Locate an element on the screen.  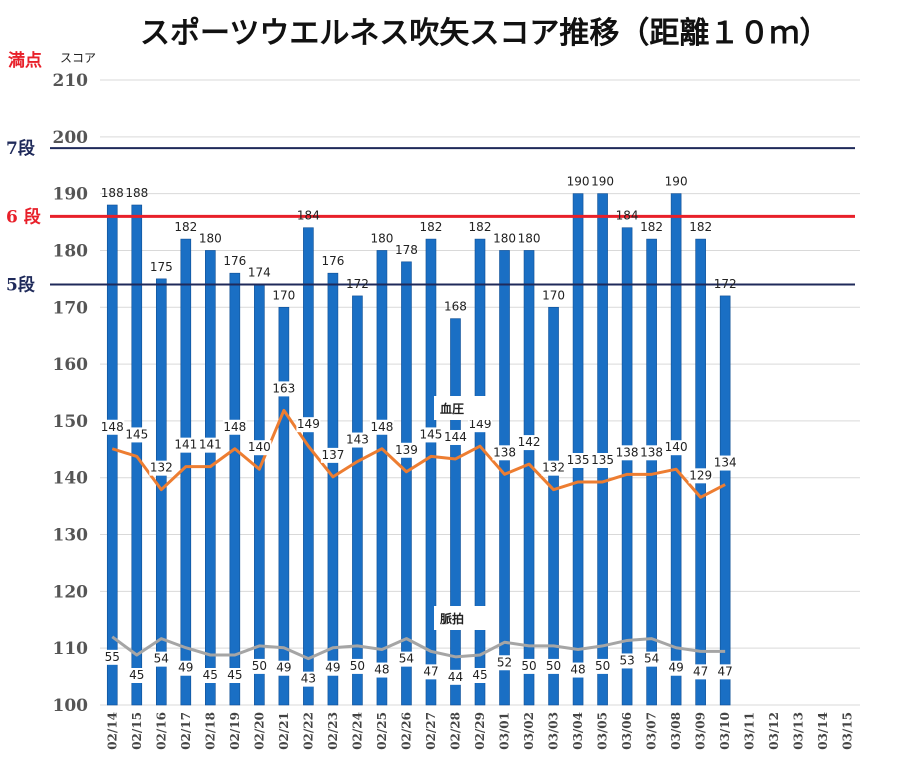
blood-pressure-value-label: 149 is located at coordinates (480, 424).